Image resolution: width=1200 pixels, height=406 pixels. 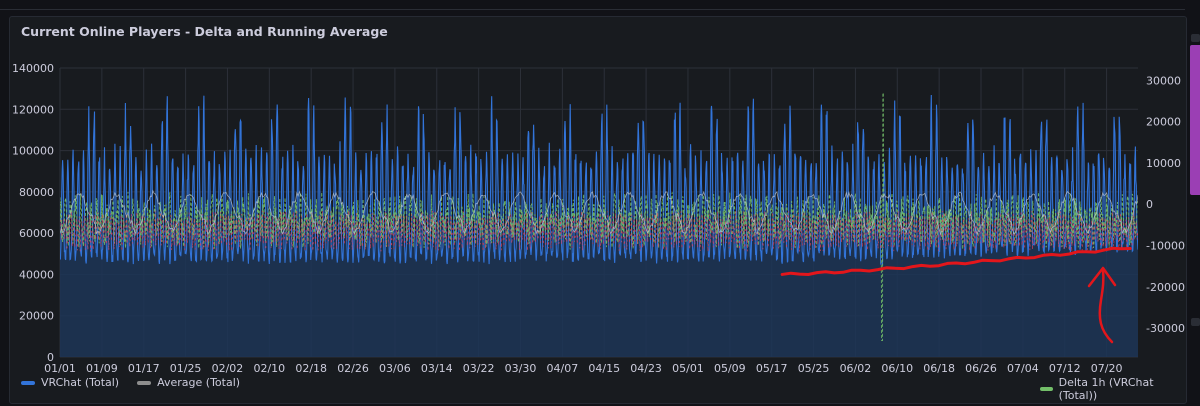 What do you see at coordinates (1163, 80) in the screenshot?
I see `right-tick-label: 30000` at bounding box center [1163, 80].